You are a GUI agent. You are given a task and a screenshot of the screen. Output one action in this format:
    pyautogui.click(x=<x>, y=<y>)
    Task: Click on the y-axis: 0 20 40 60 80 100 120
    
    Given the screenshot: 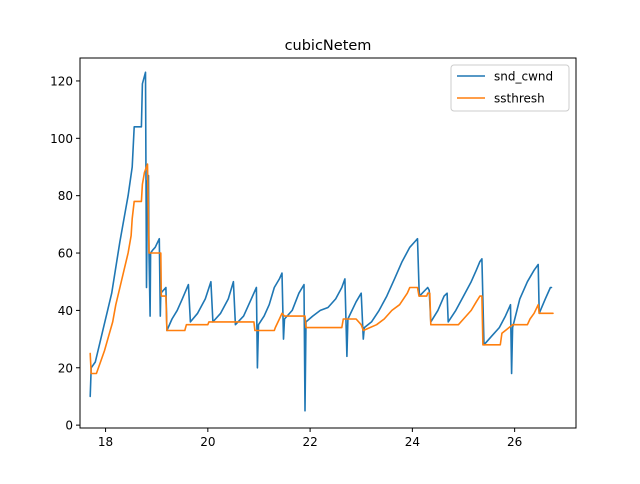 What is the action you would take?
    pyautogui.click(x=65, y=253)
    